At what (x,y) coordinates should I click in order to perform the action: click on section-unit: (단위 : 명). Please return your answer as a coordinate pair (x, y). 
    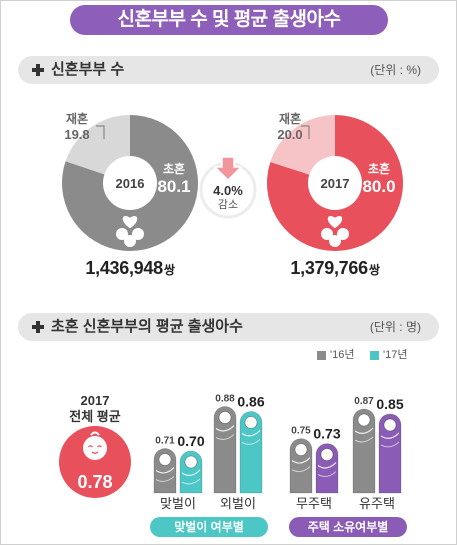
    Looking at the image, I should click on (395, 327).